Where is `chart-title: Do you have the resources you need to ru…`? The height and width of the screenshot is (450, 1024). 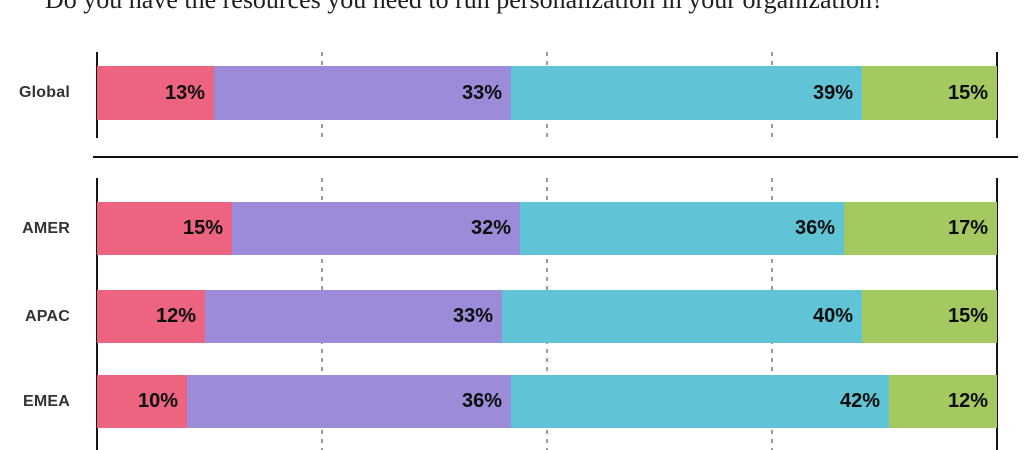 chart-title: Do you have the resources you need to ru… is located at coordinates (525, 6).